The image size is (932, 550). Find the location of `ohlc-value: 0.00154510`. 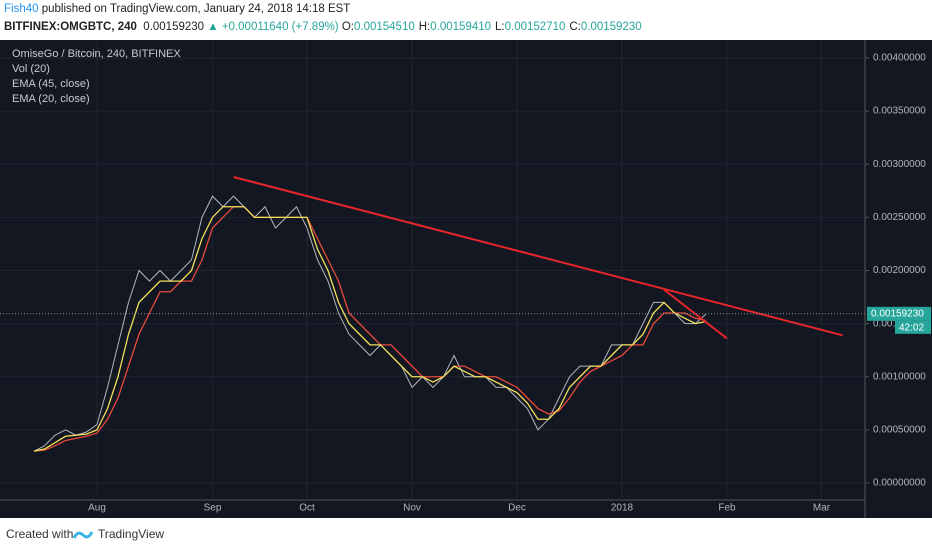

ohlc-value: 0.00154510 is located at coordinates (384, 27).